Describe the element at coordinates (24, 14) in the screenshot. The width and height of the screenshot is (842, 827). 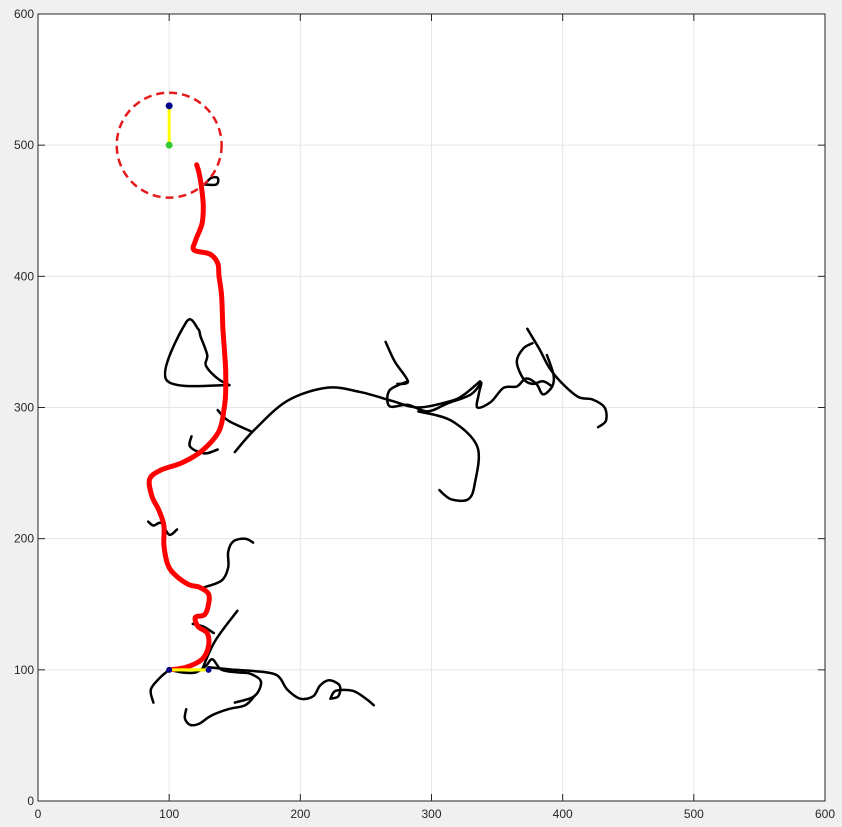
I see `y-tick-label: 600` at that location.